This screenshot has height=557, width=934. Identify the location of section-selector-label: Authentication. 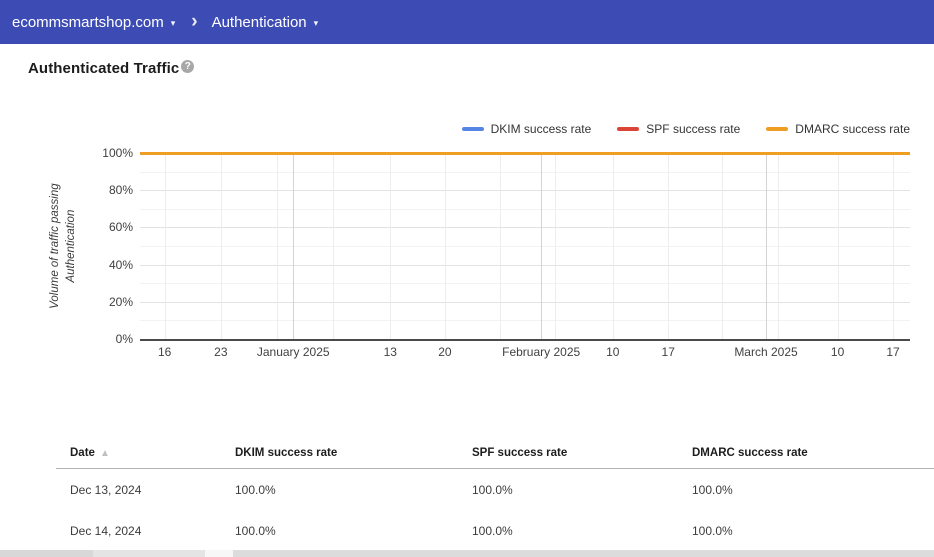
(259, 22).